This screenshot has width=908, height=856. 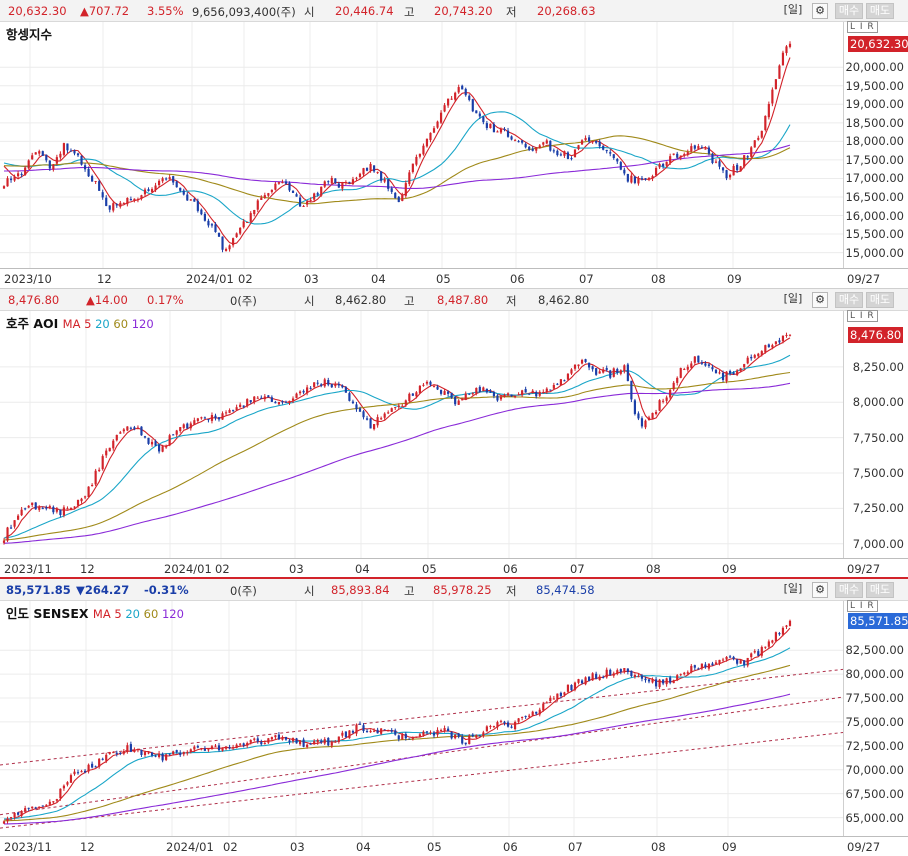 What do you see at coordinates (566, 11) in the screenshot?
I see `low-value: 20,268.63` at bounding box center [566, 11].